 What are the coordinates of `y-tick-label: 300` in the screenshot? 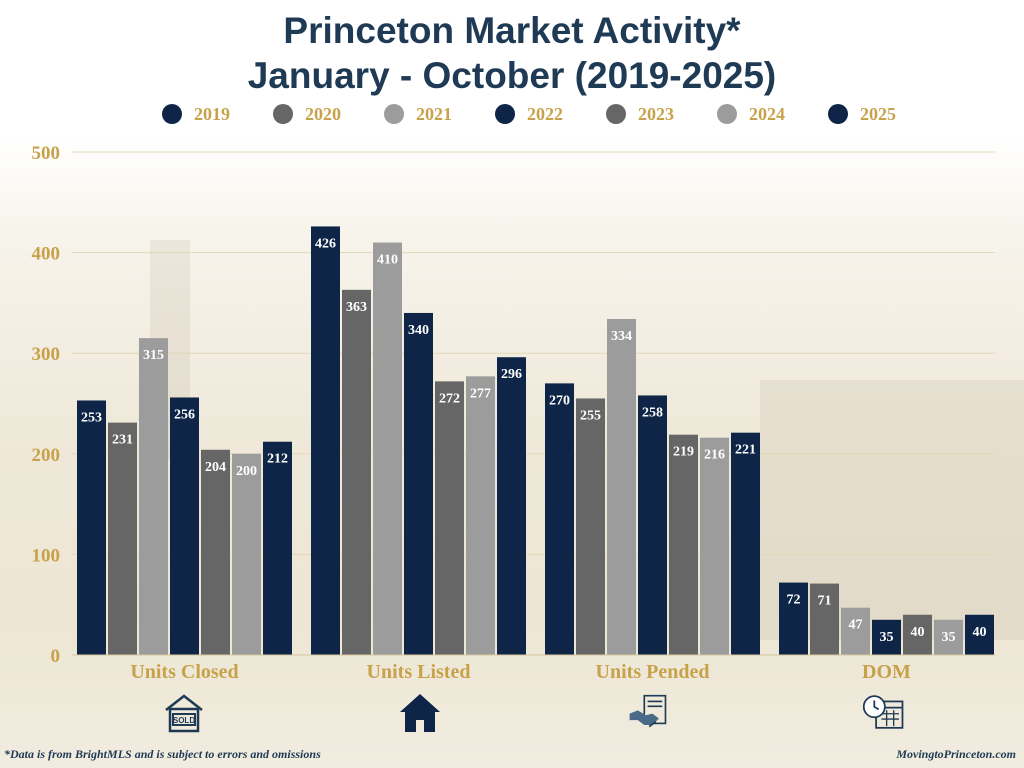 It's located at (46, 354).